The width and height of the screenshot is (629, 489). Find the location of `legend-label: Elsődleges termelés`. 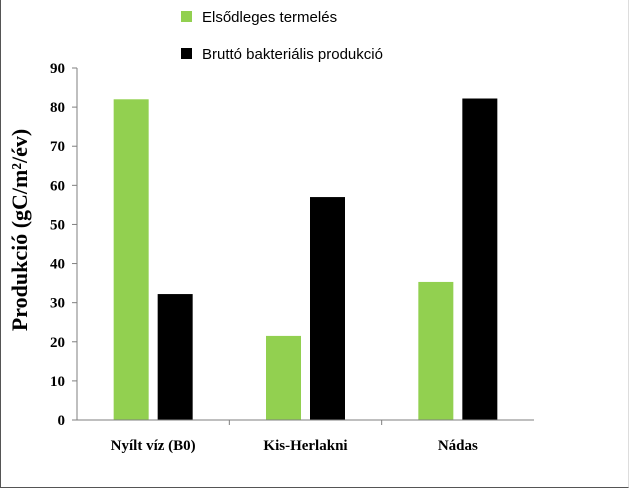

legend-label: Elsődleges termelés is located at coordinates (269, 17).